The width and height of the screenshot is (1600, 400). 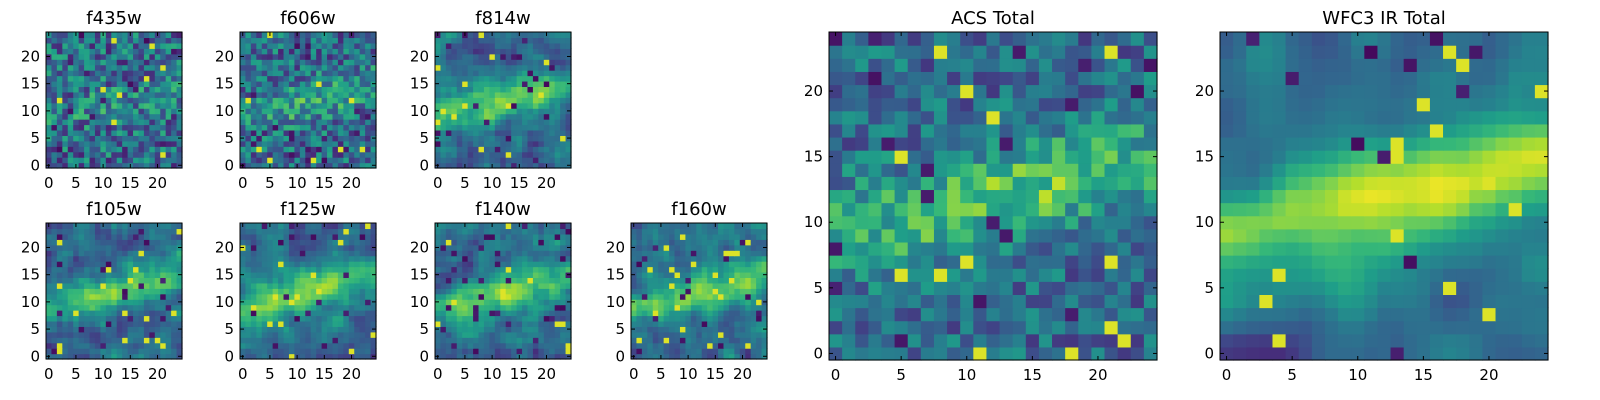 What do you see at coordinates (419, 247) in the screenshot?
I see `y-tick-label: 20` at bounding box center [419, 247].